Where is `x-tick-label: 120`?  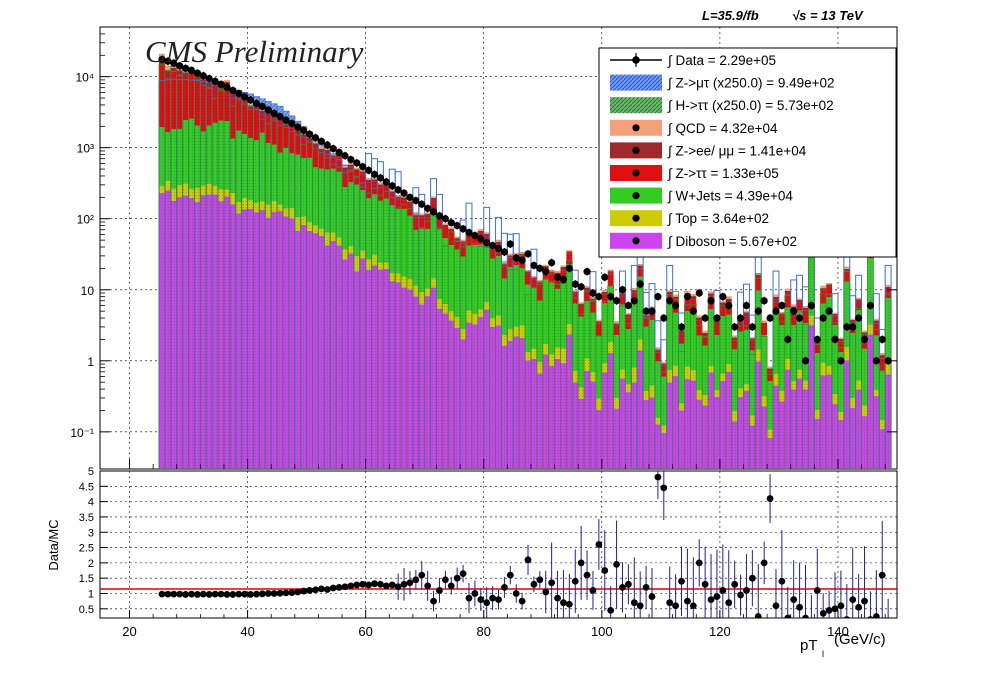 x-tick-label: 120 is located at coordinates (720, 631).